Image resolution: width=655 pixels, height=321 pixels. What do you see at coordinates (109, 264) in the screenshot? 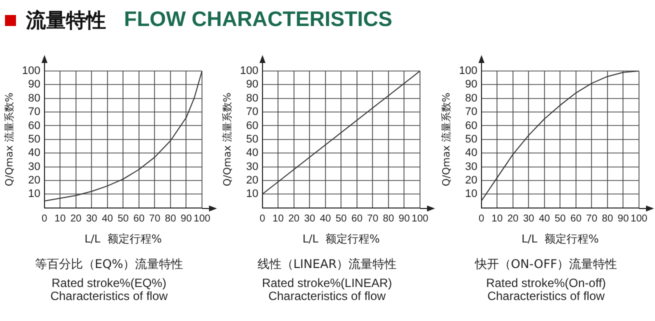
I see `text: 等百分比（EQ%）流量特性` at bounding box center [109, 264].